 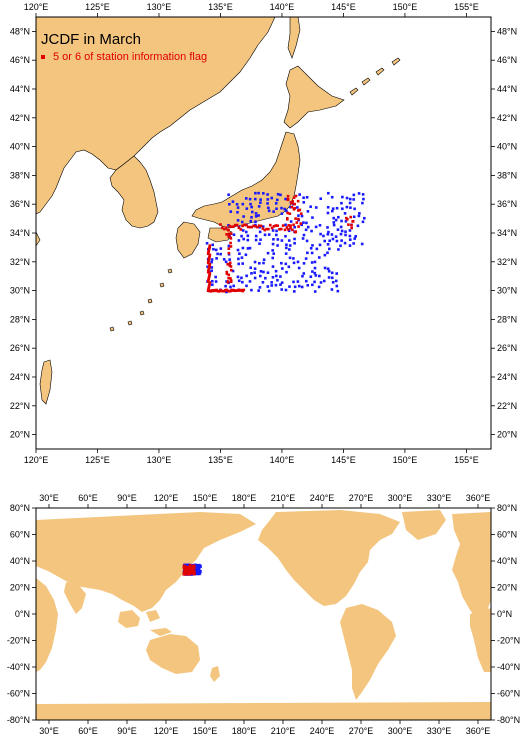 I want to click on north-america-continent, so click(x=329, y=558).